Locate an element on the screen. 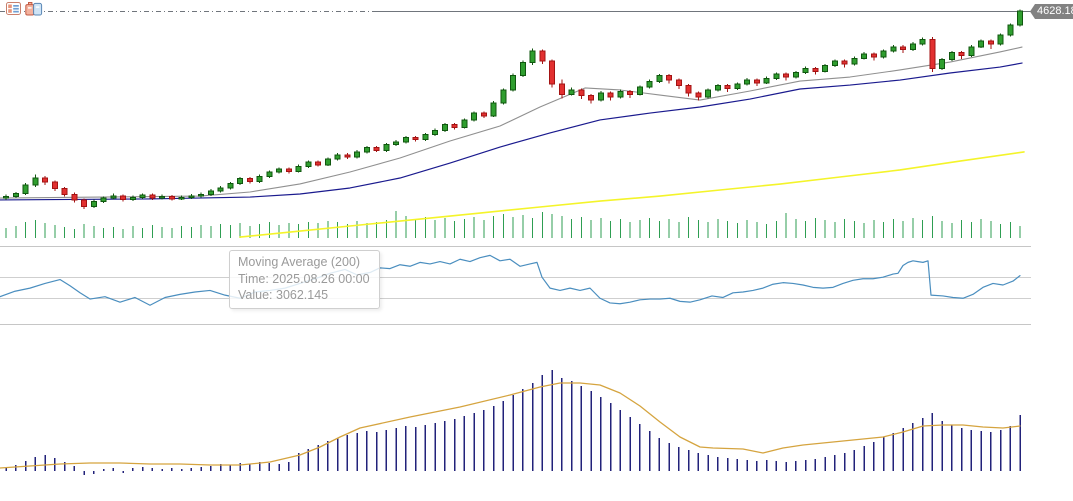 This screenshot has width=1073, height=501. oscillator-line is located at coordinates (510, 280).